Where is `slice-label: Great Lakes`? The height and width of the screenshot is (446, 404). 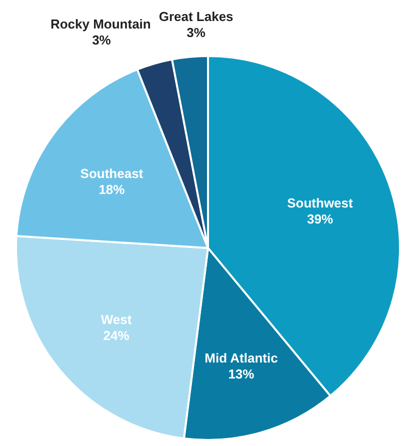 slice-label: Great Lakes is located at coordinates (196, 16).